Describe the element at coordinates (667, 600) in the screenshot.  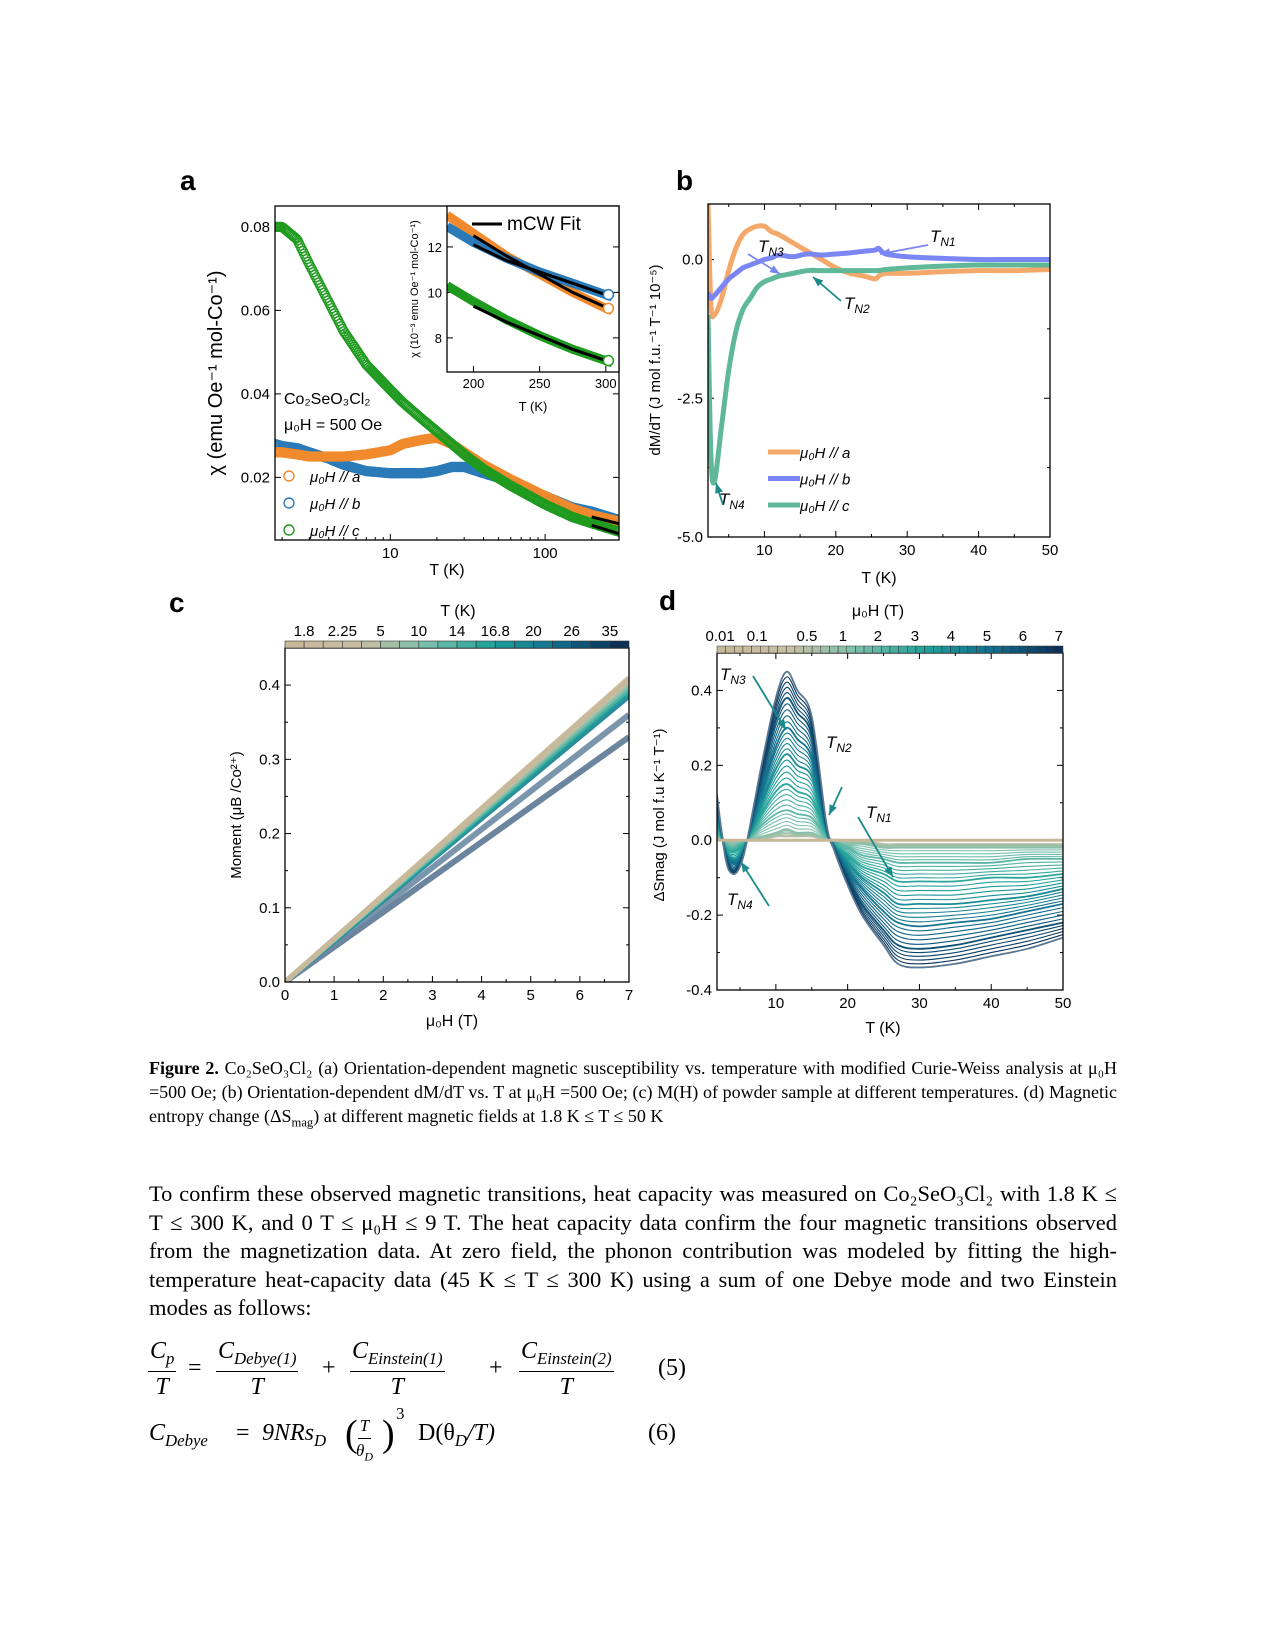
I see `panel-label-d: d` at that location.